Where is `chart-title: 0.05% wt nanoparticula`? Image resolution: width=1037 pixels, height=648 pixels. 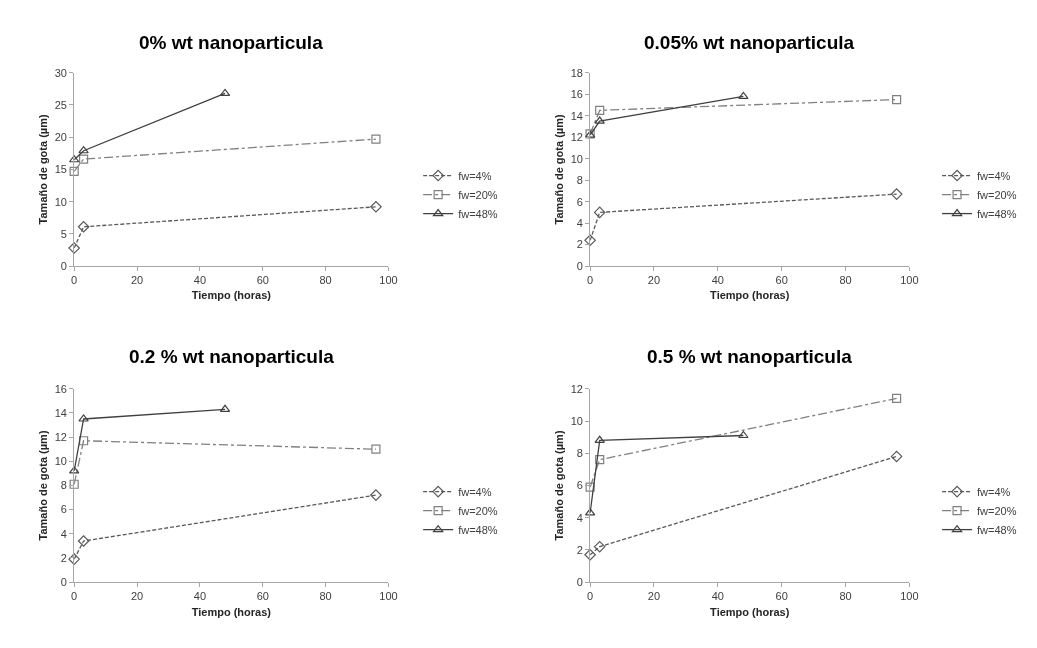 chart-title: 0.05% wt nanoparticula is located at coordinates (749, 42).